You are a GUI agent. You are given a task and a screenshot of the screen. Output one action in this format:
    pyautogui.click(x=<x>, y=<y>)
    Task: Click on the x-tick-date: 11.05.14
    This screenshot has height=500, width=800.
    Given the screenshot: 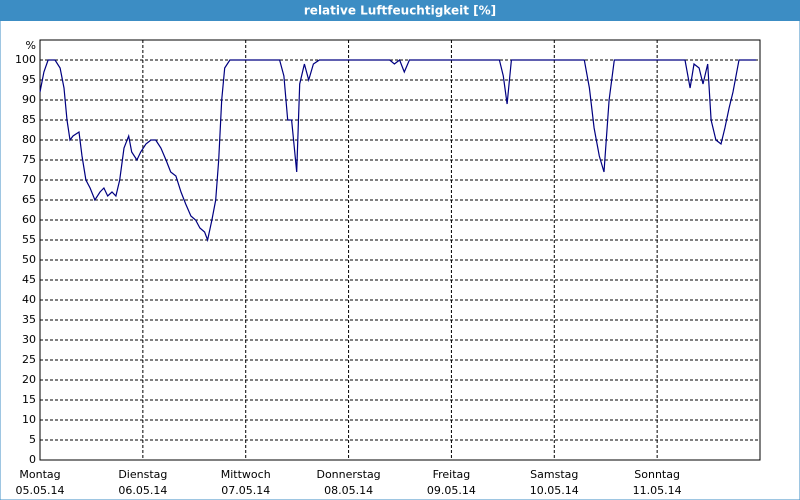 What is the action you would take?
    pyautogui.click(x=657, y=490)
    